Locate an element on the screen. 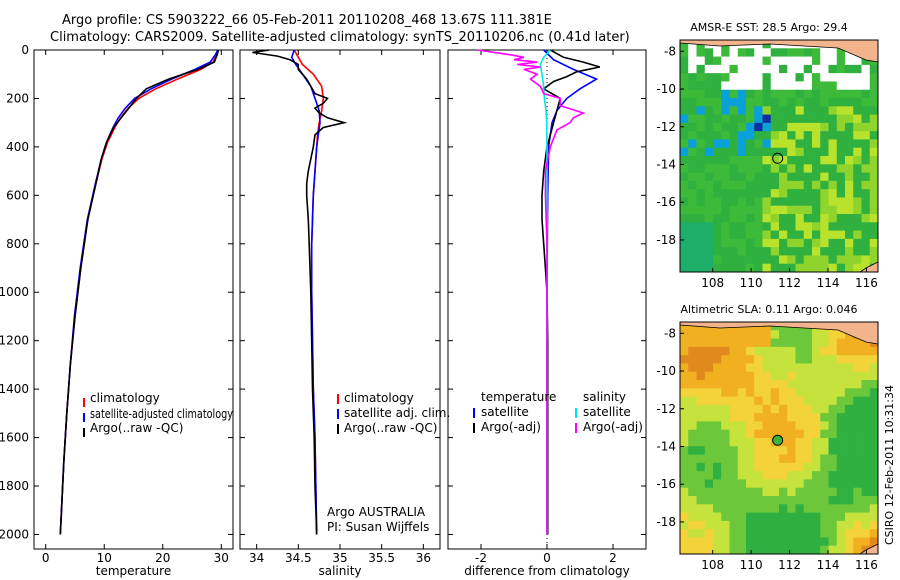 The height and width of the screenshot is (580, 900). sla-lon-label: 114 is located at coordinates (828, 565).